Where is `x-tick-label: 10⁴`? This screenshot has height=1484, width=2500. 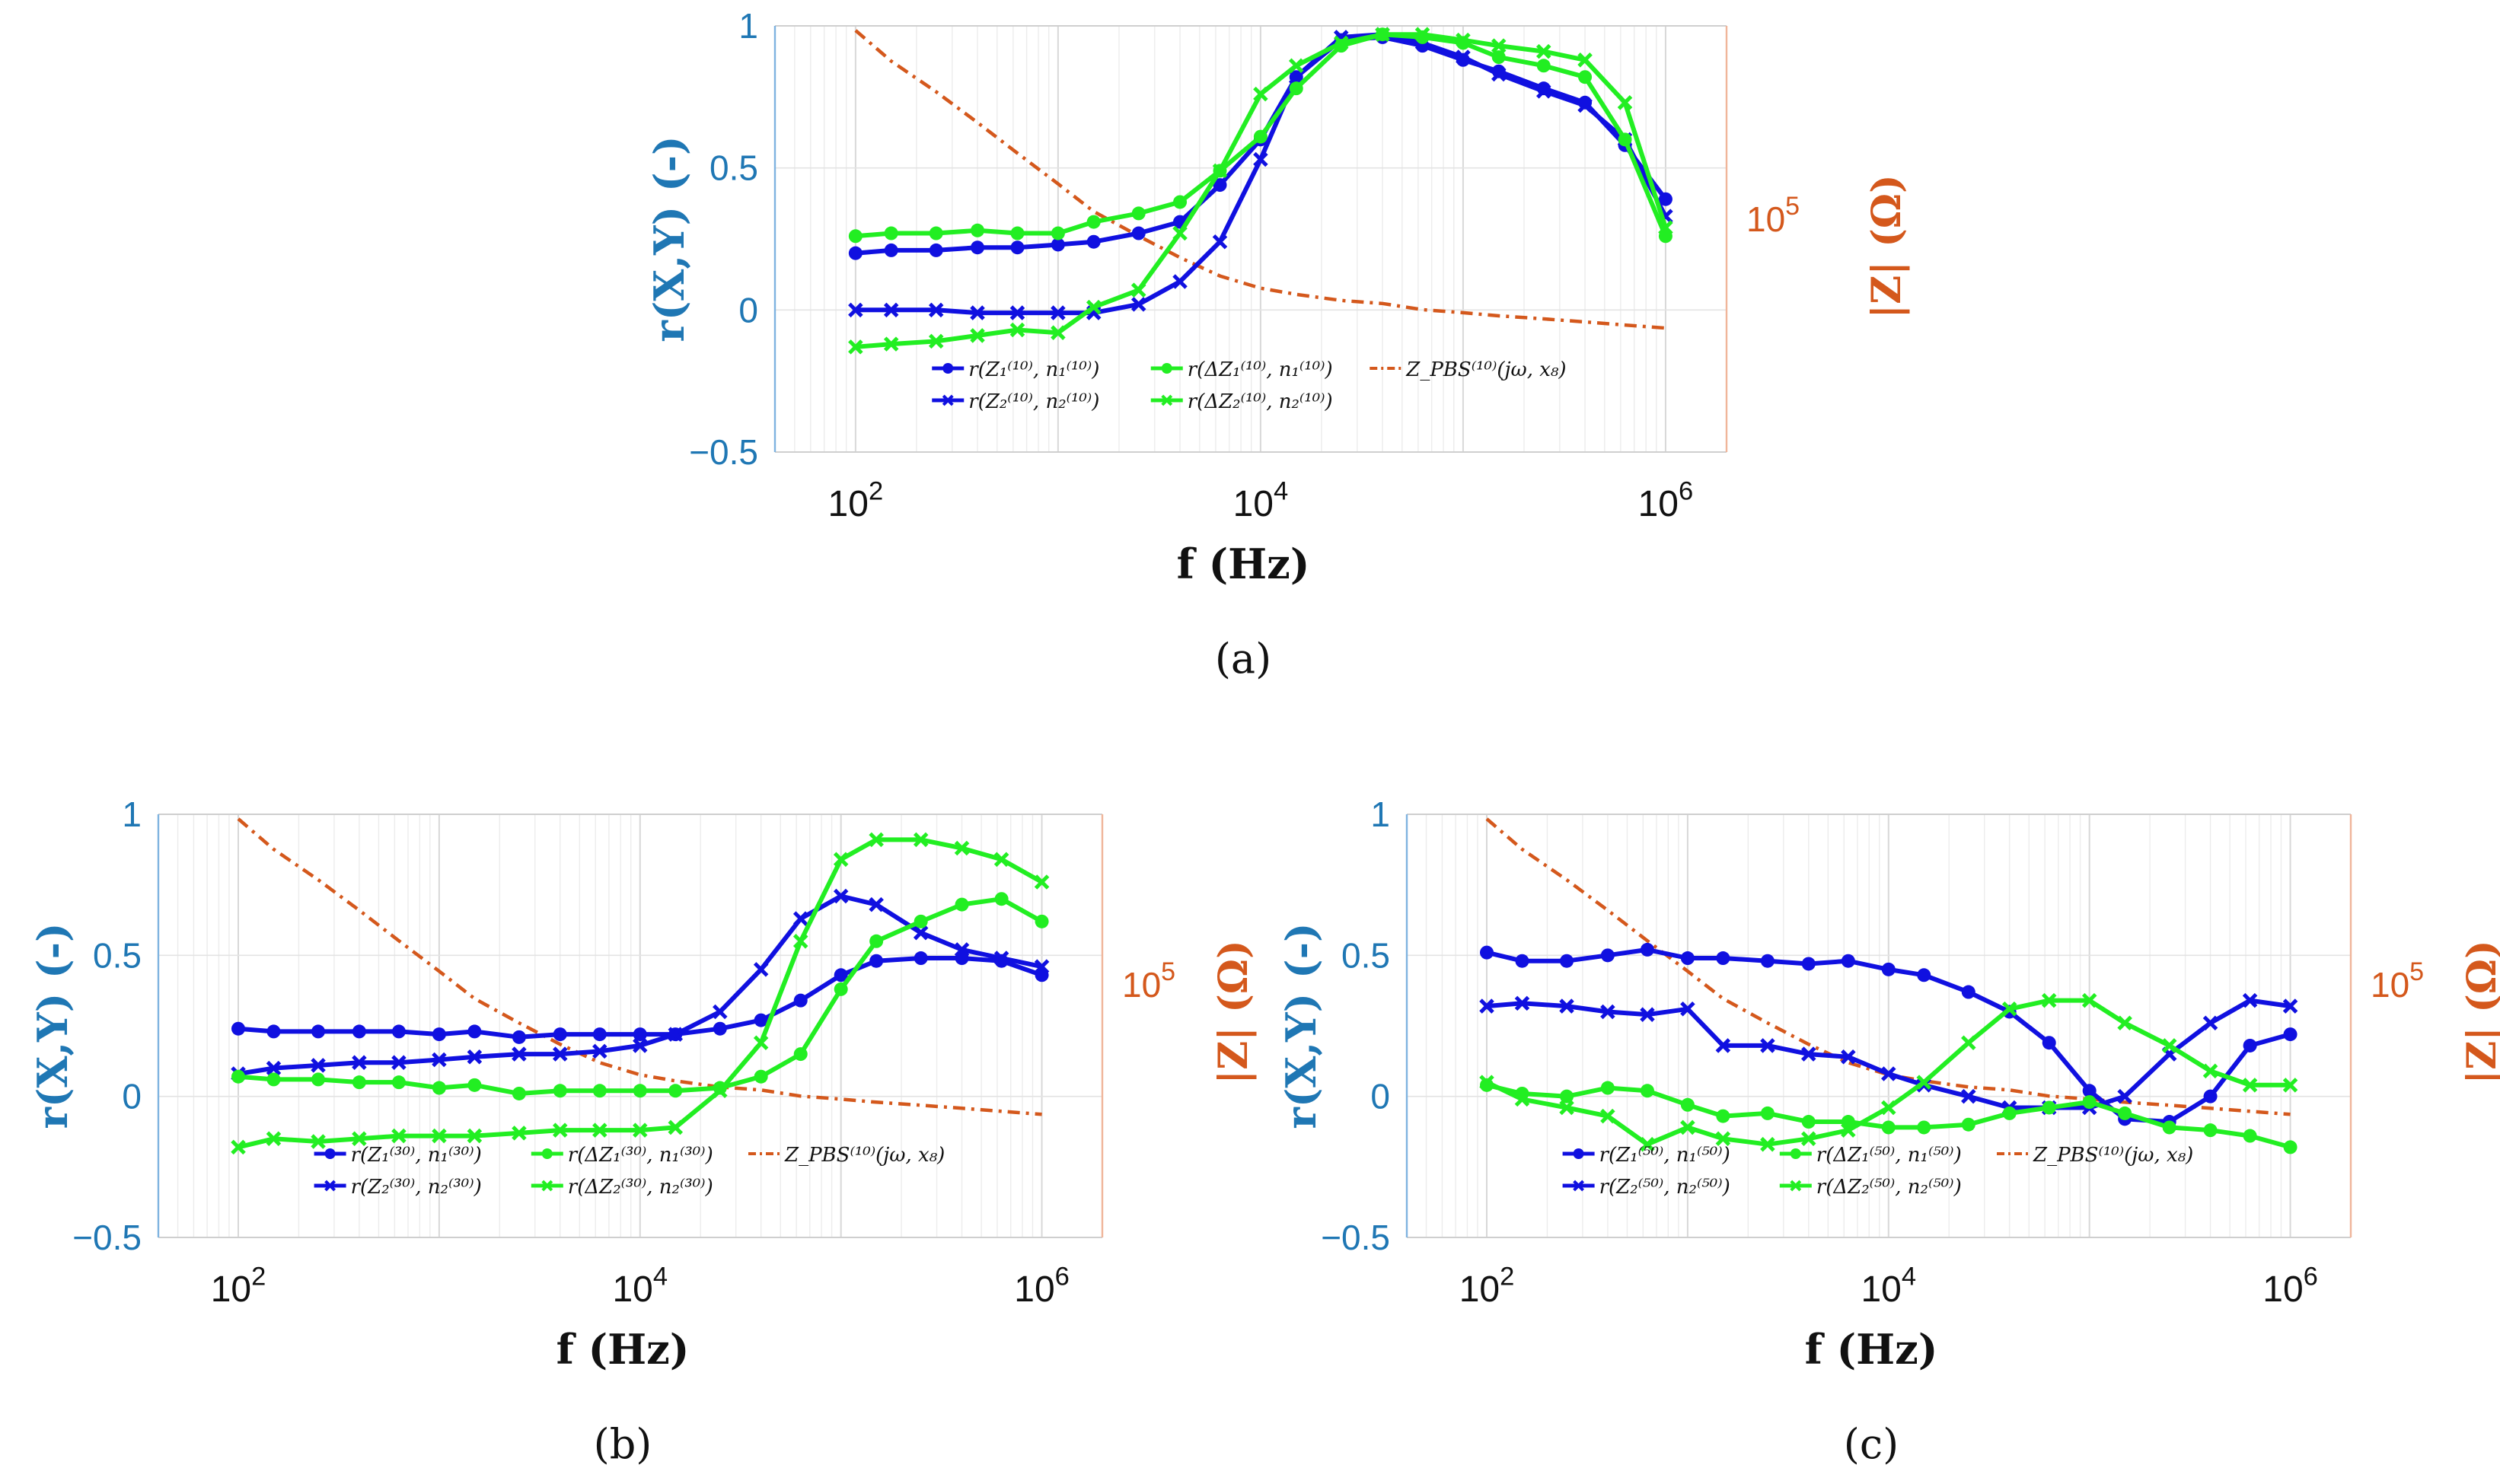
x-tick-label: 10⁴ is located at coordinates (1261, 500).